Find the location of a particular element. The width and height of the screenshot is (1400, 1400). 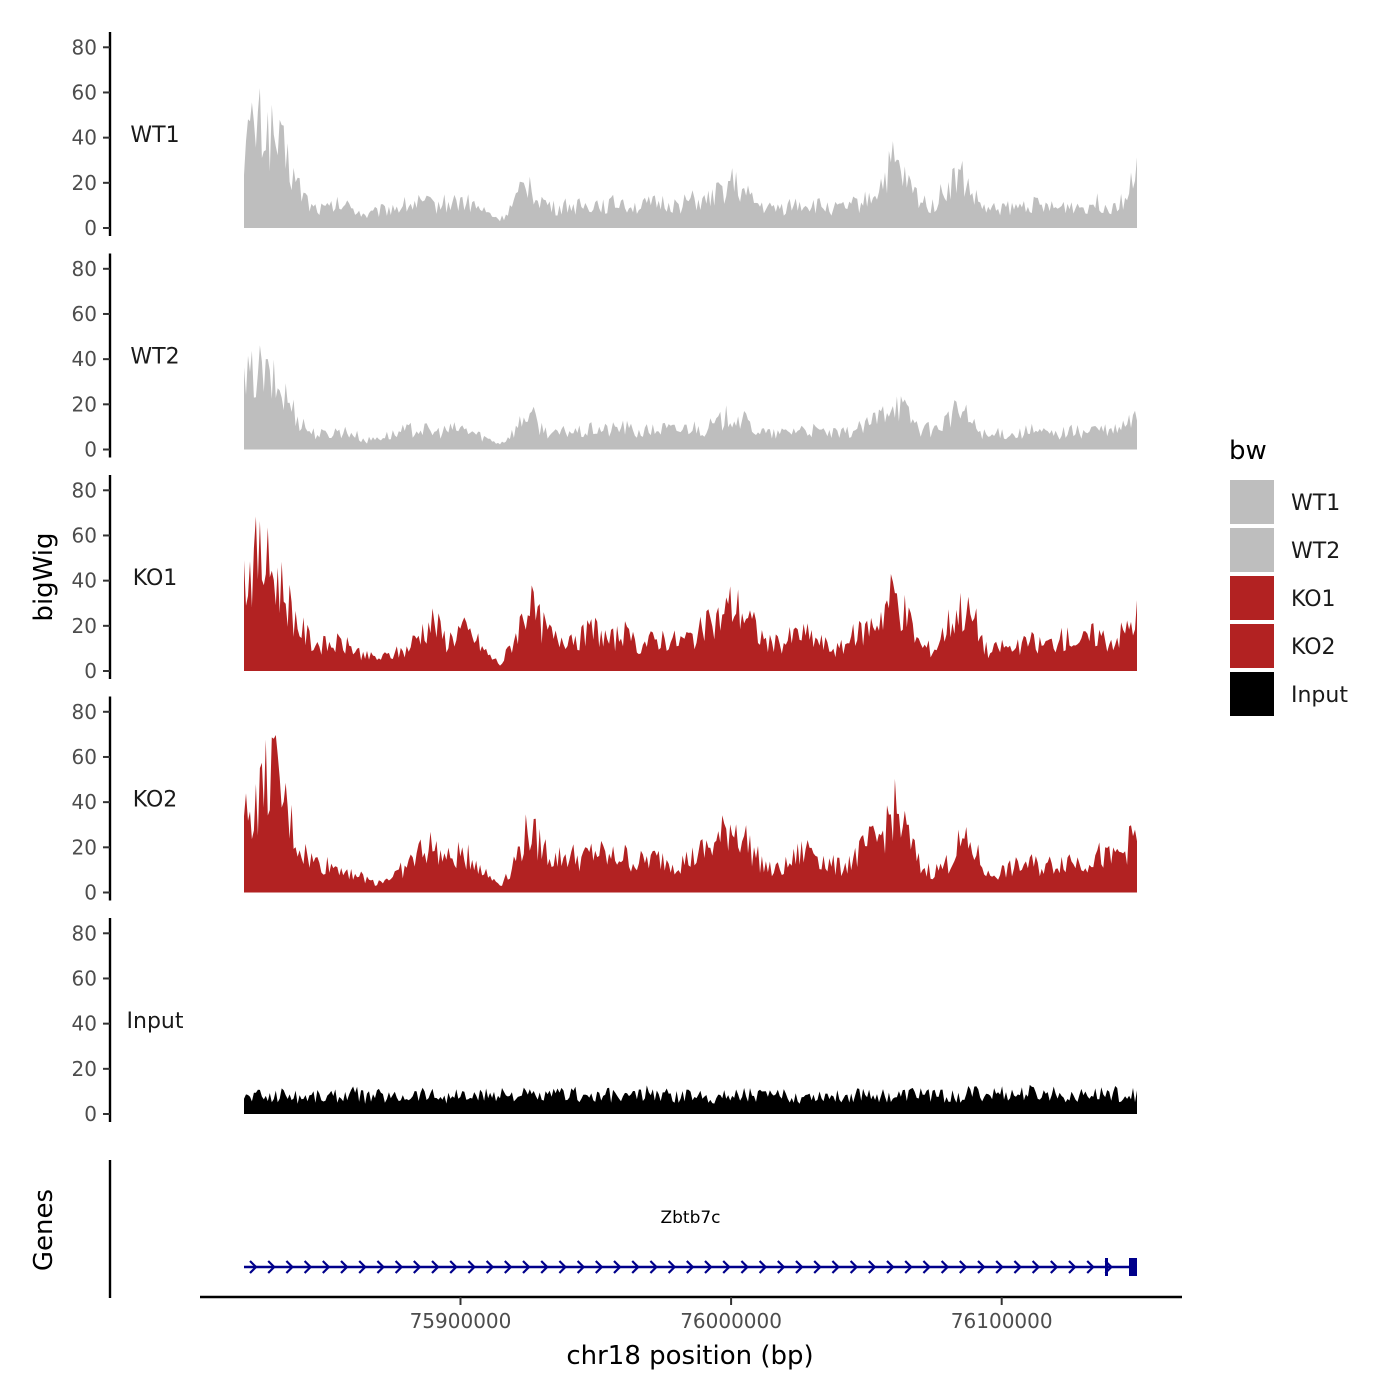

x-tick-label: 76000000 is located at coordinates (731, 1321).